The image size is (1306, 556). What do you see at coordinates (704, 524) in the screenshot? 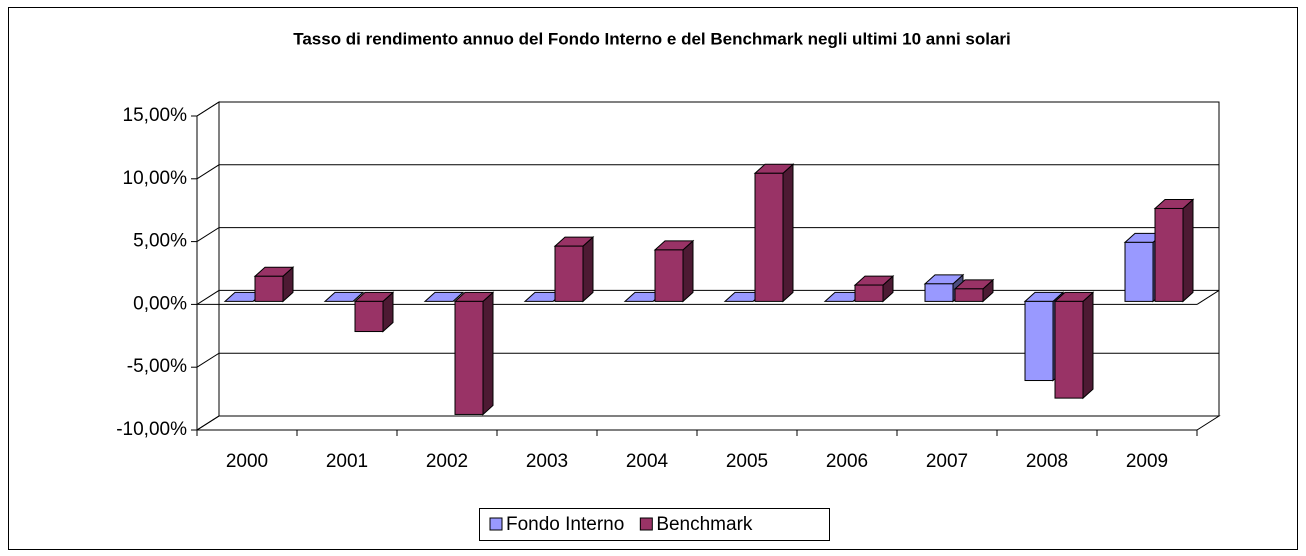
I see `legend-label: Benchmark` at bounding box center [704, 524].